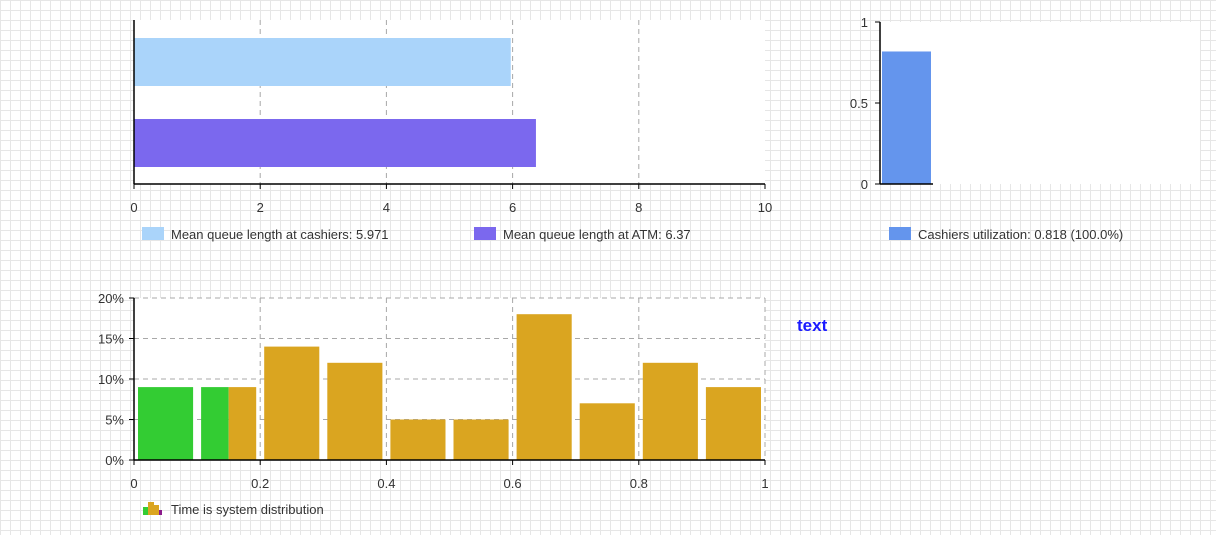 Image resolution: width=1216 pixels, height=535 pixels. Describe the element at coordinates (386, 483) in the screenshot. I see `x-tick-label: 0.4` at that location.